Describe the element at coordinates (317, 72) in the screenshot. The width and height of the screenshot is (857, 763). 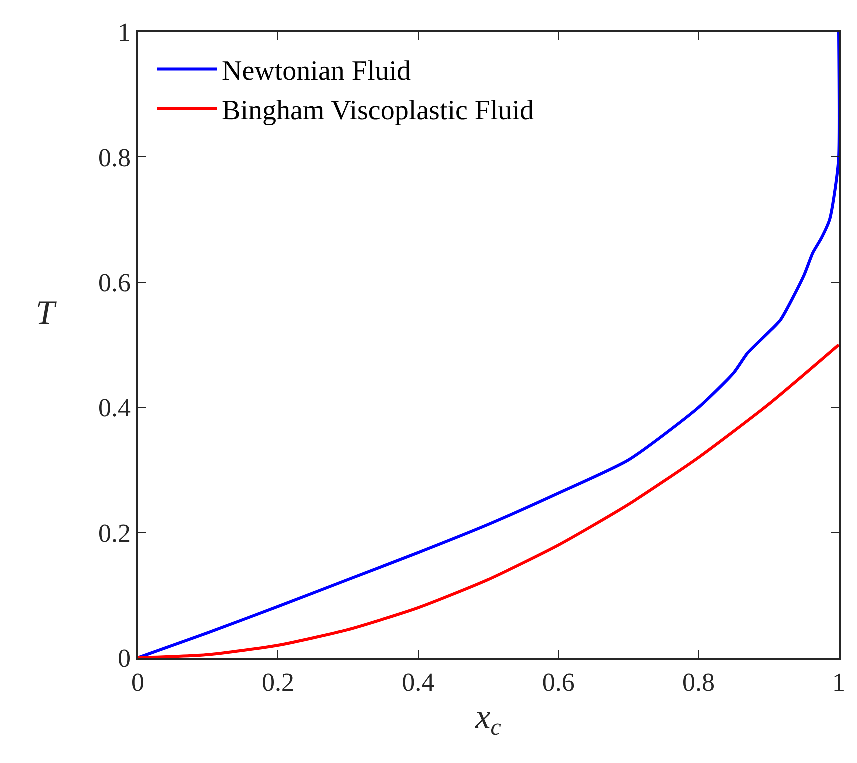
I see `legend-label: Newtonian Fluid` at that location.